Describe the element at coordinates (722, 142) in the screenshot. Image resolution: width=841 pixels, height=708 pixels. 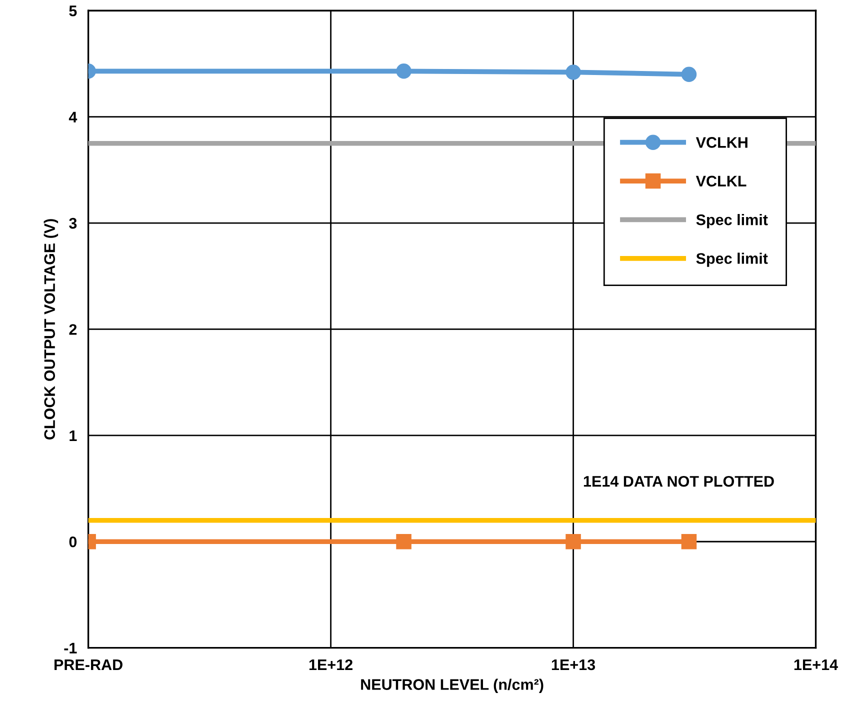
I see `legend-label: VCLKH` at that location.